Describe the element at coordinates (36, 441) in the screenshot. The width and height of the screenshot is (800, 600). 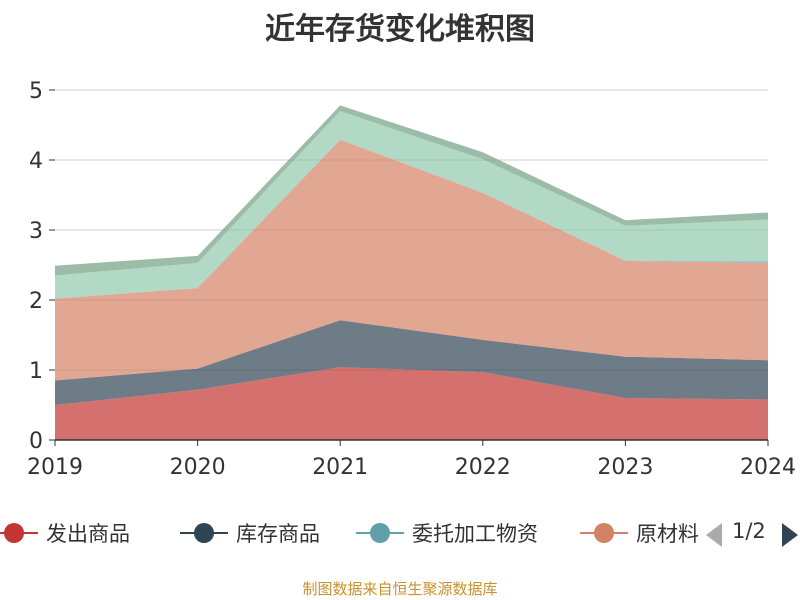
I see `y-tick-label: 0` at that location.